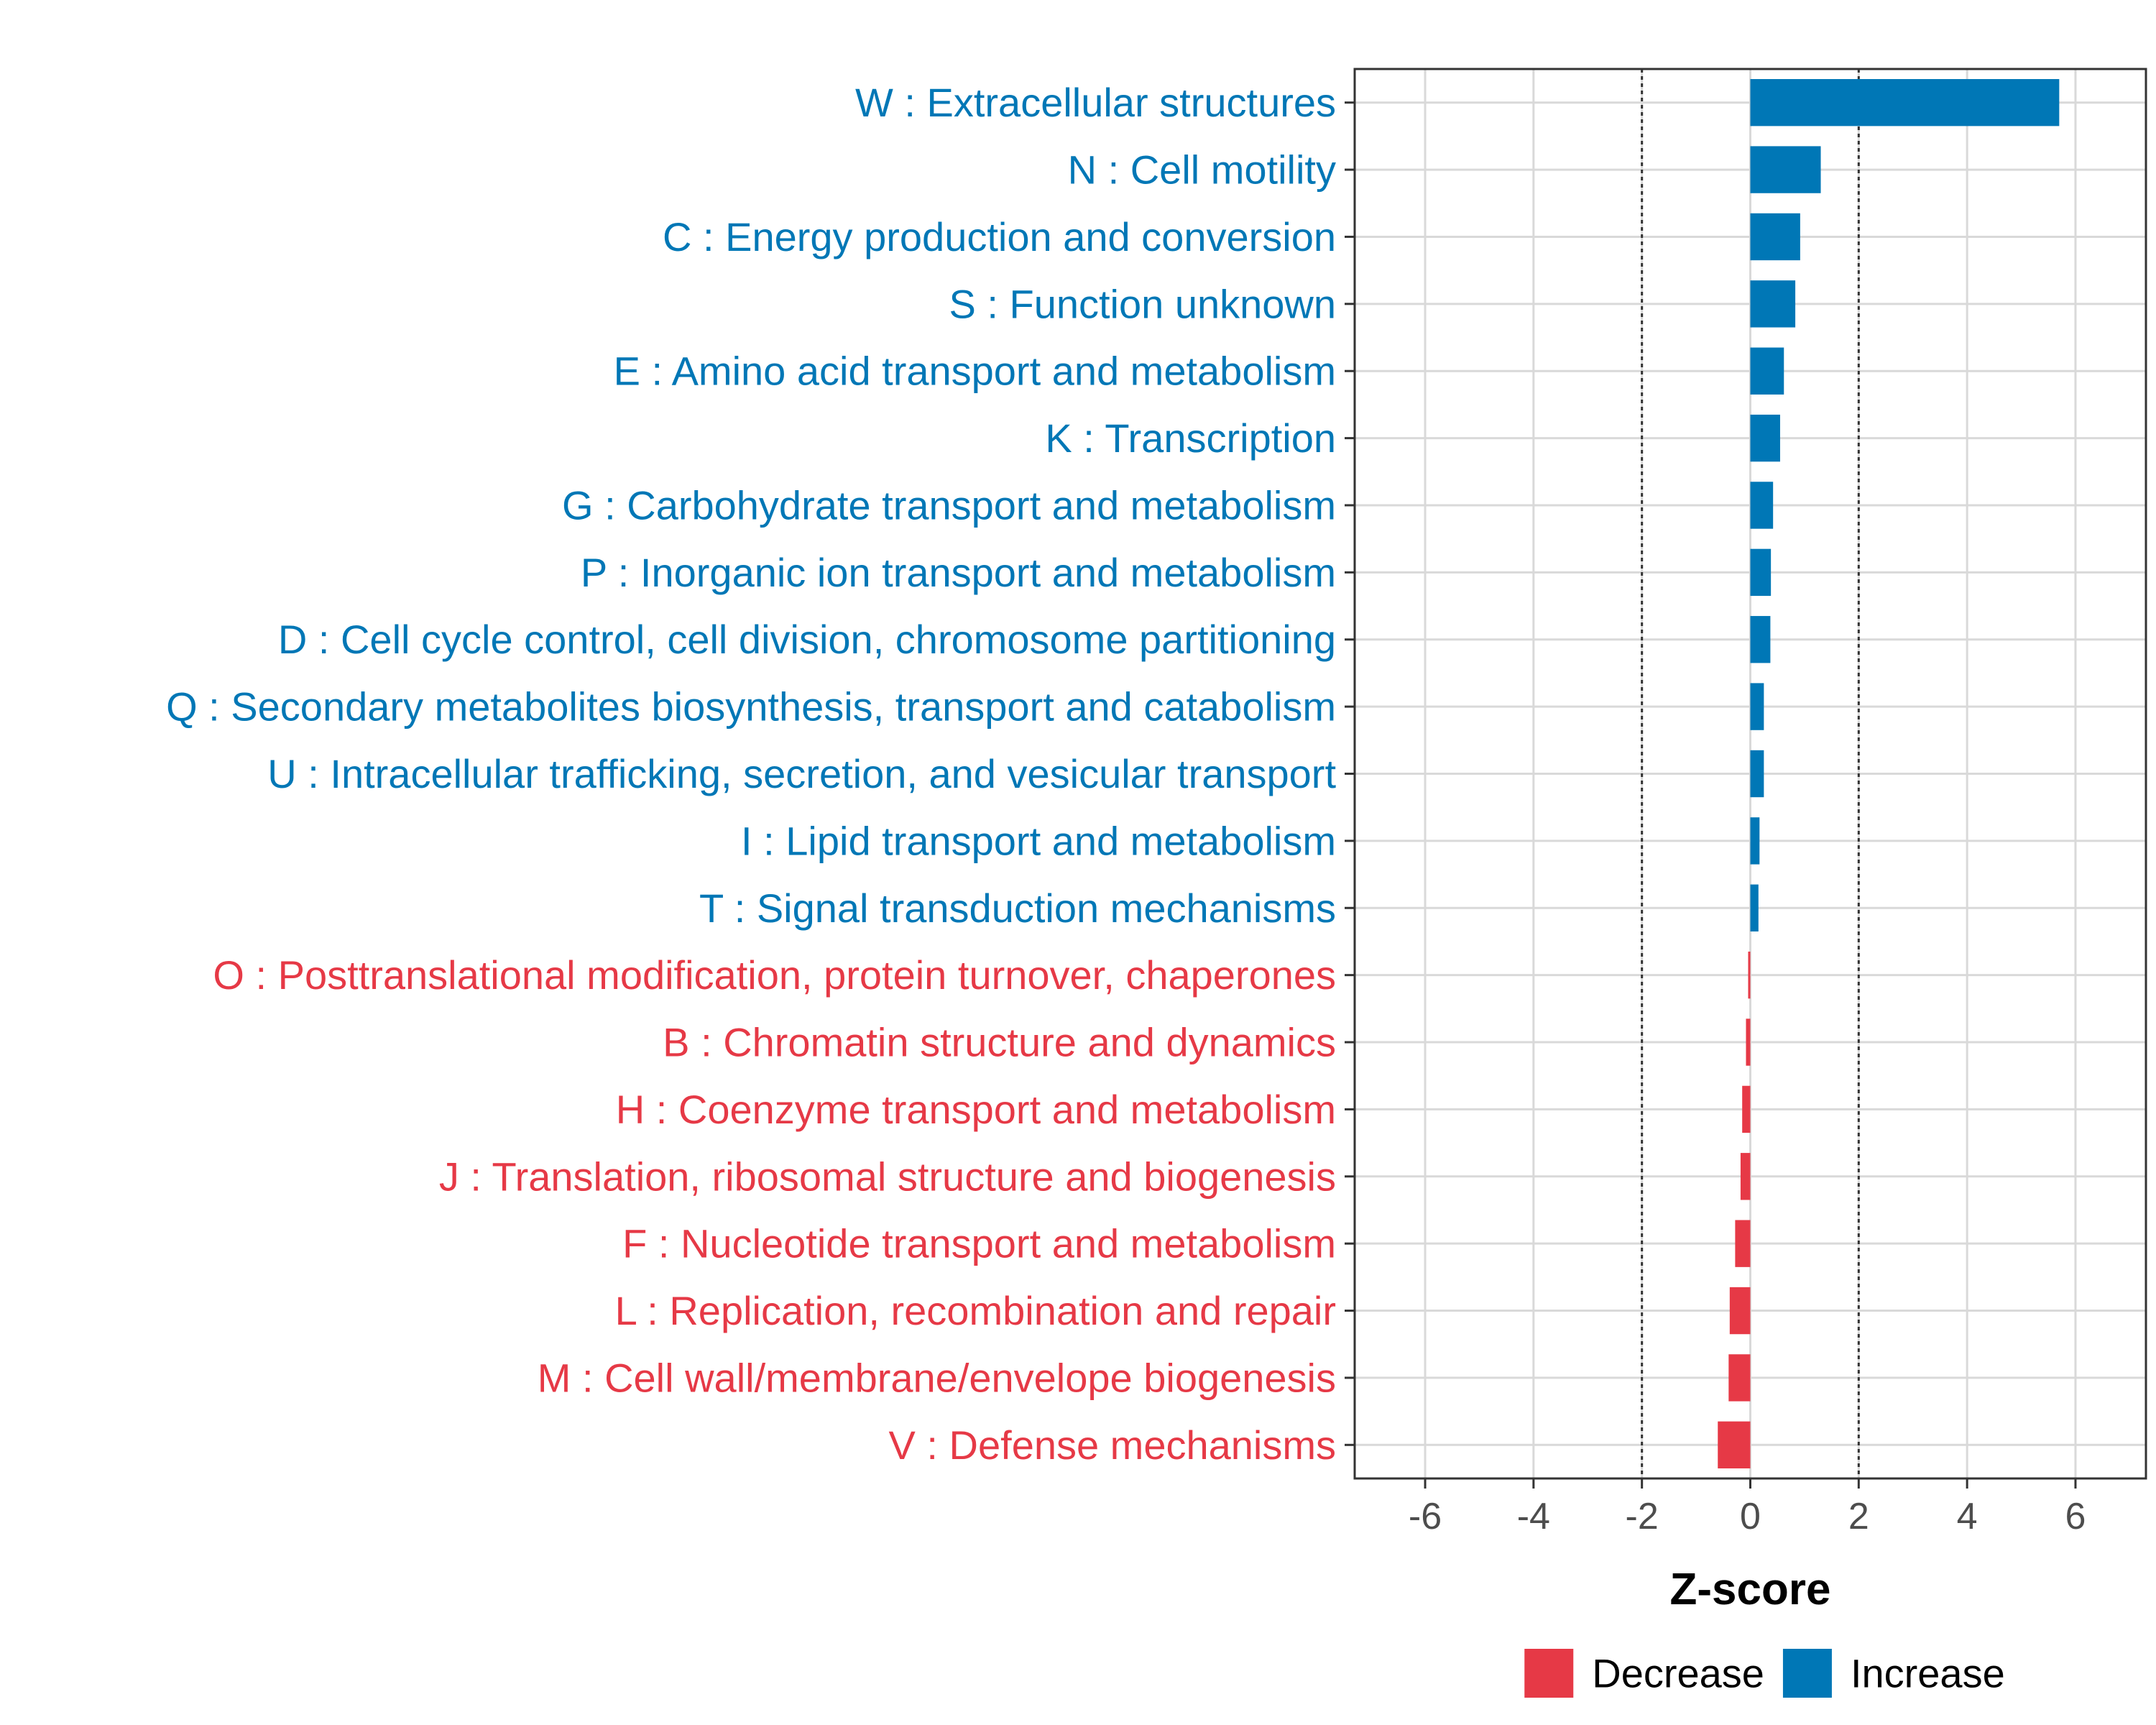 The width and height of the screenshot is (2156, 1725). I want to click on x-tick-label: -2, so click(1643, 1516).